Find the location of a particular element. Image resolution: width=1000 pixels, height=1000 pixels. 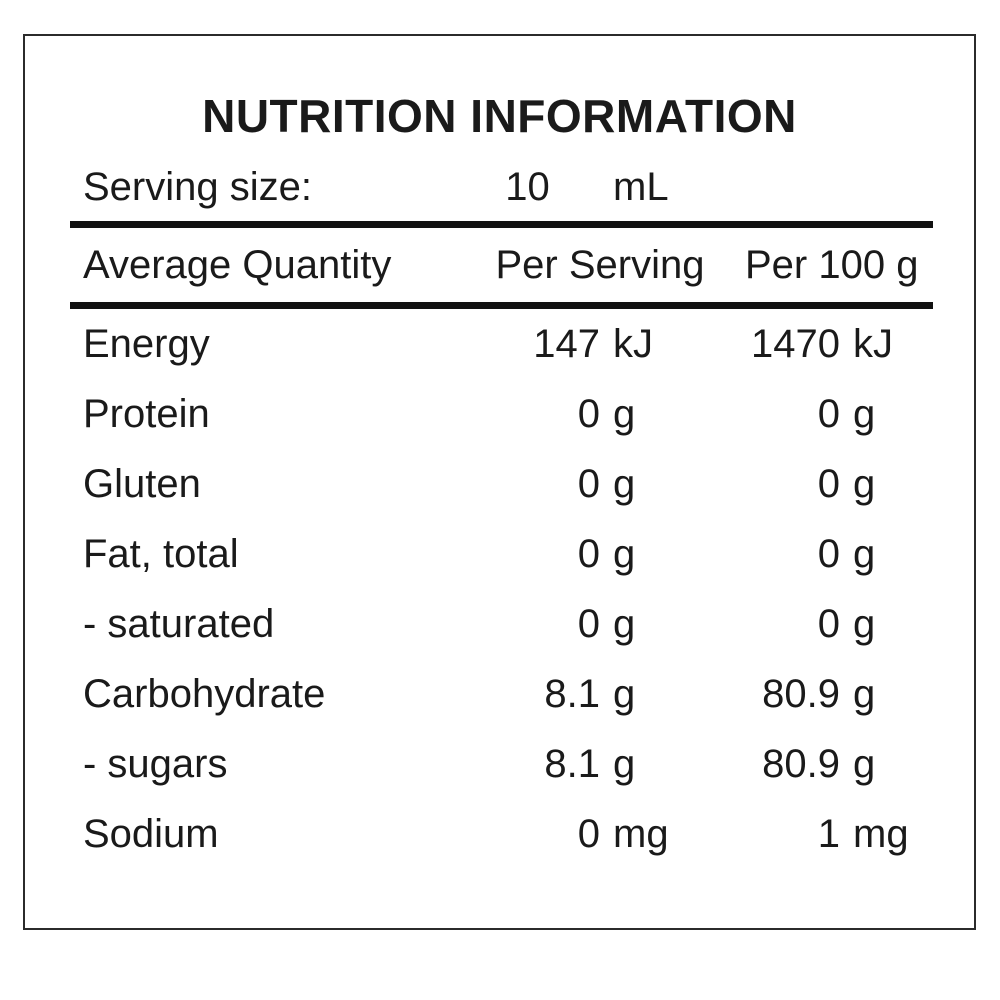

nutrient-row-sodium: Sodium 0 mg 1 mg is located at coordinates (499, 834).